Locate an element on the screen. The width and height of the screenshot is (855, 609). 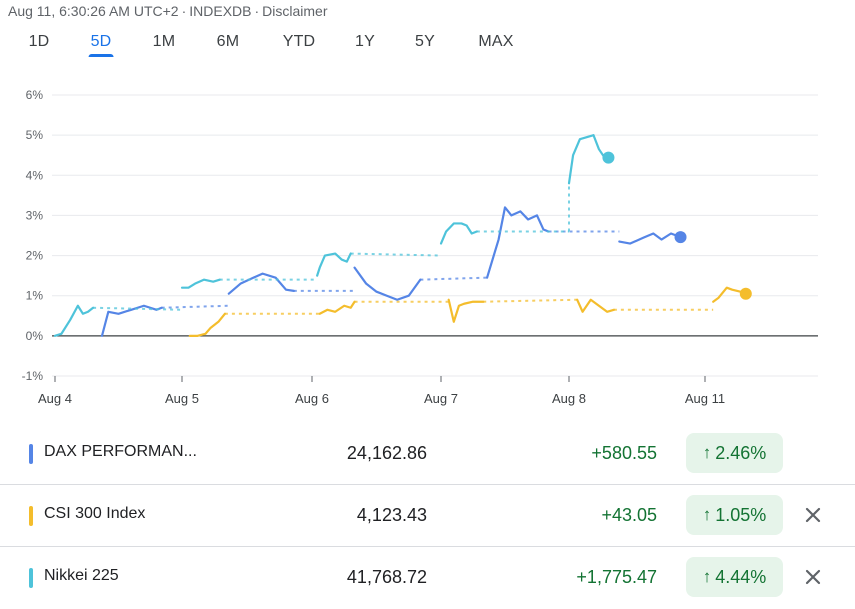
y-tick-label: 5% is located at coordinates (35, 135).